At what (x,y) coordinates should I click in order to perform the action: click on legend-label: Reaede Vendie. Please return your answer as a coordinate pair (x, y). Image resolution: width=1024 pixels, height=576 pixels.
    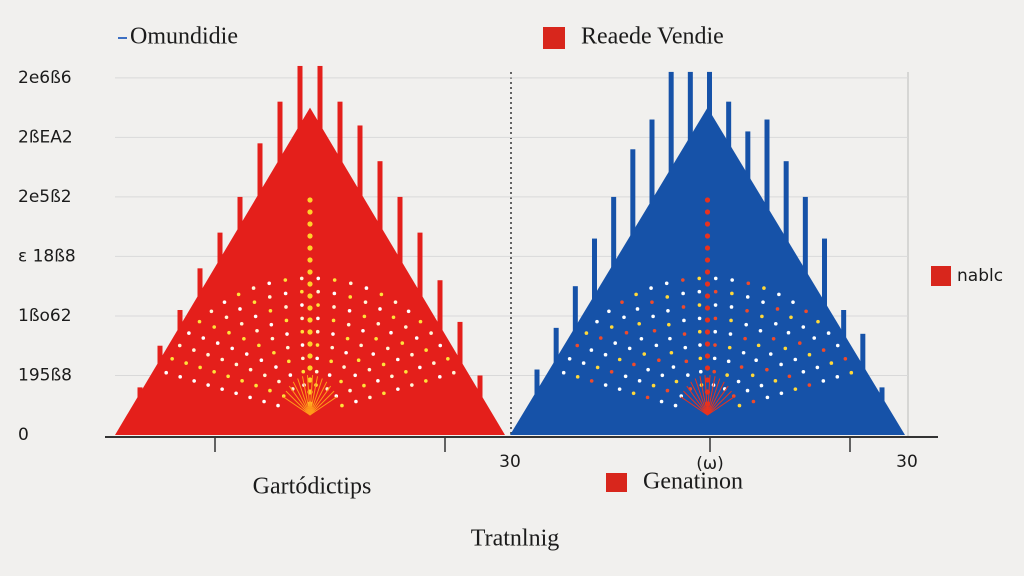
    Looking at the image, I should click on (652, 37).